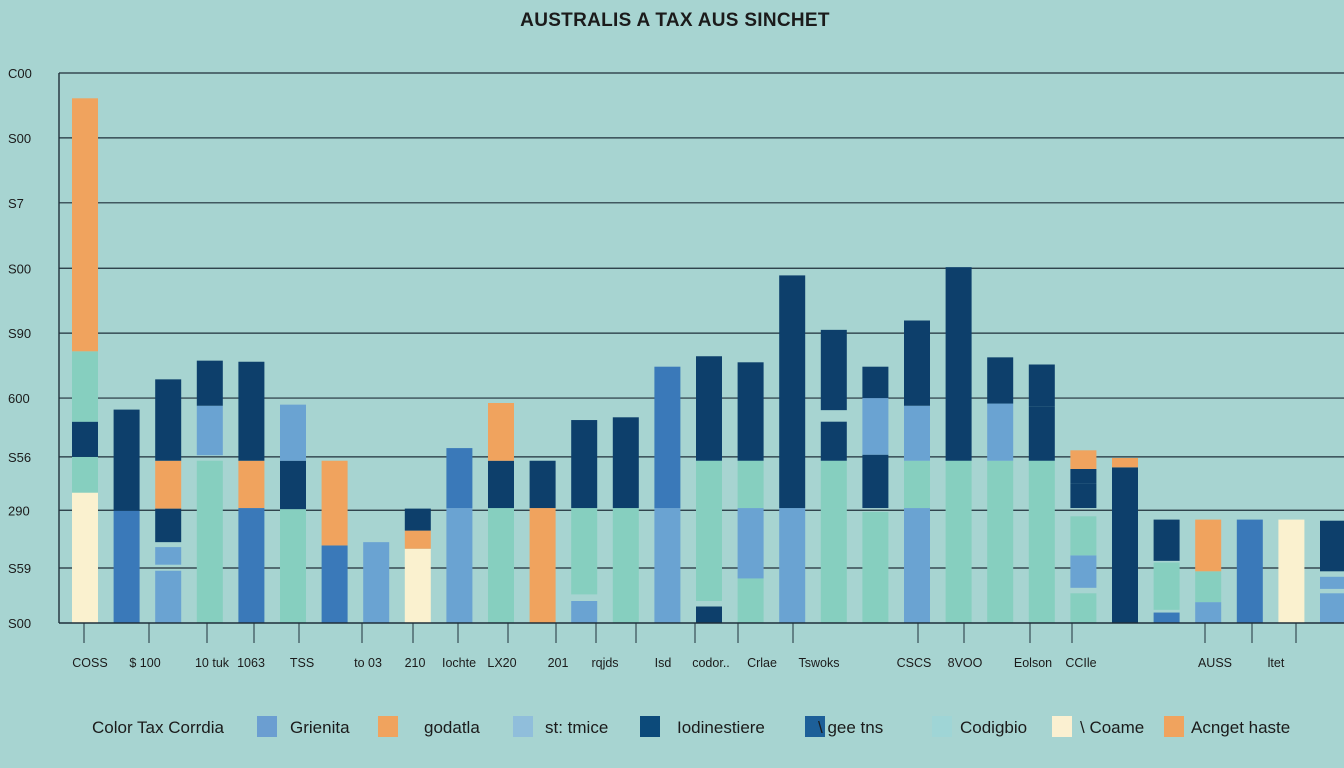 The width and height of the screenshot is (1344, 768). What do you see at coordinates (711, 663) in the screenshot?
I see `x-tick-label: codor..` at bounding box center [711, 663].